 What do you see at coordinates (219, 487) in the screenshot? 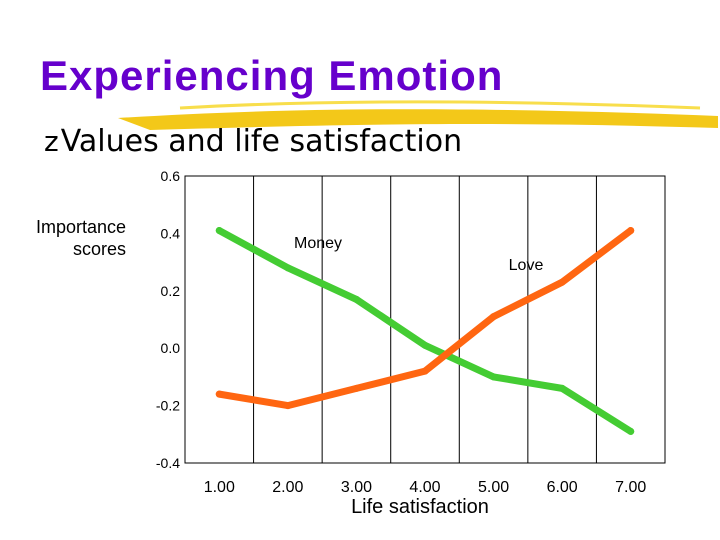
I see `x-tick-label: 1.00` at bounding box center [219, 487].